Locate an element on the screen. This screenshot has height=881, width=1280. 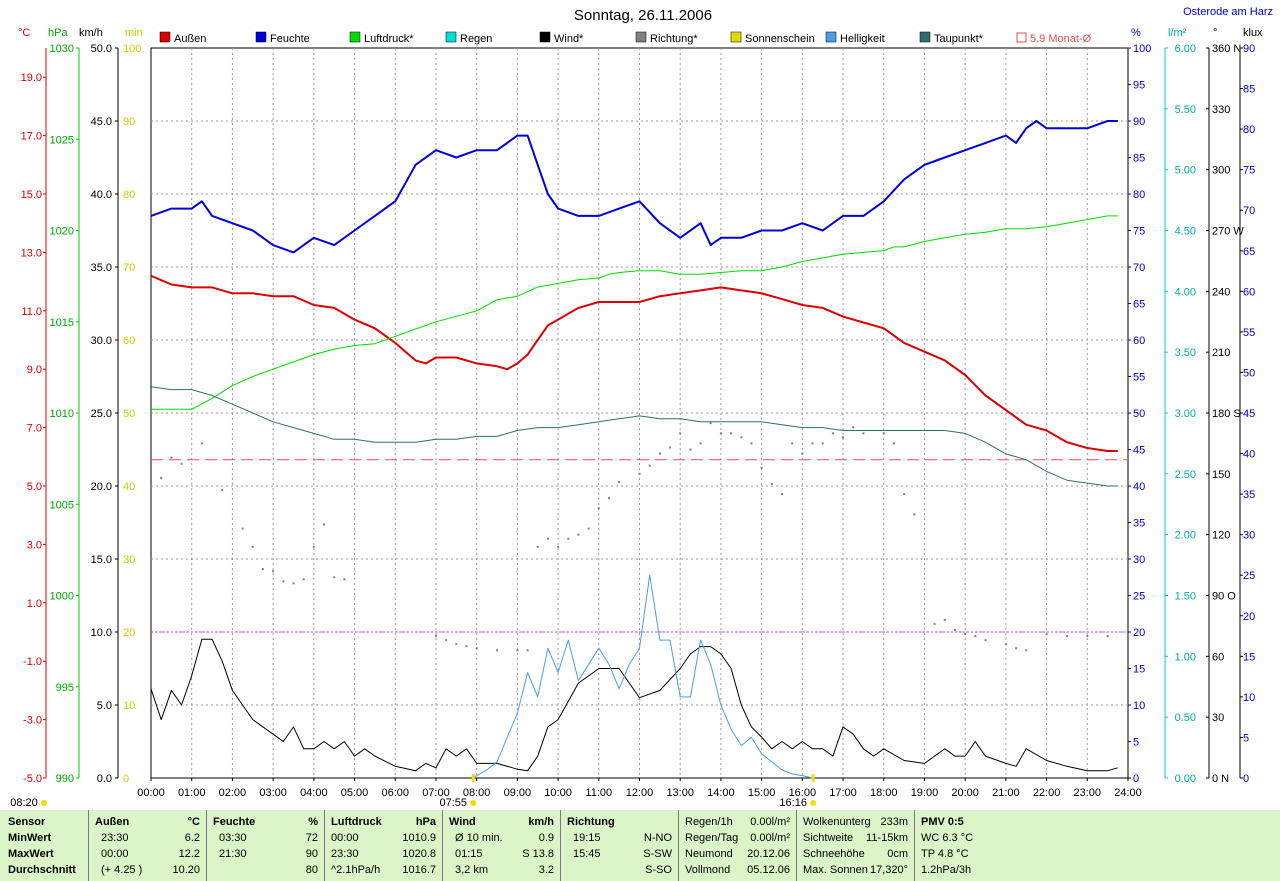
footer-wolkenunterg-value: 233m is located at coordinates (894, 822).